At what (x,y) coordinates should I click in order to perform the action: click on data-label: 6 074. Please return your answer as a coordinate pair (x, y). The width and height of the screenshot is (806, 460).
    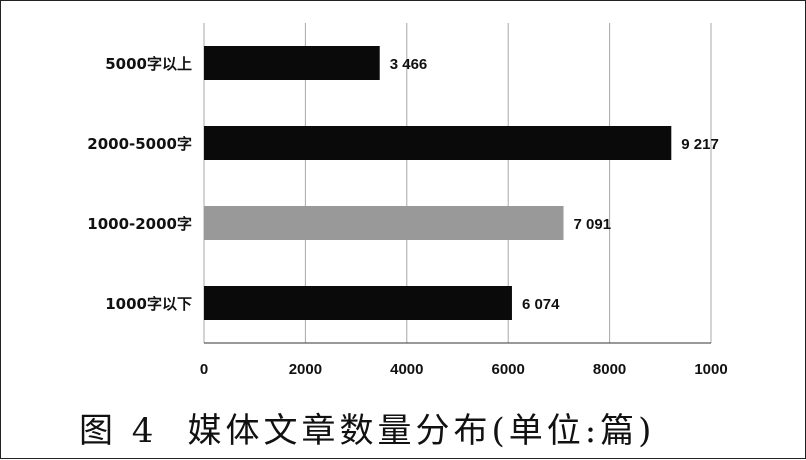
    Looking at the image, I should click on (541, 304).